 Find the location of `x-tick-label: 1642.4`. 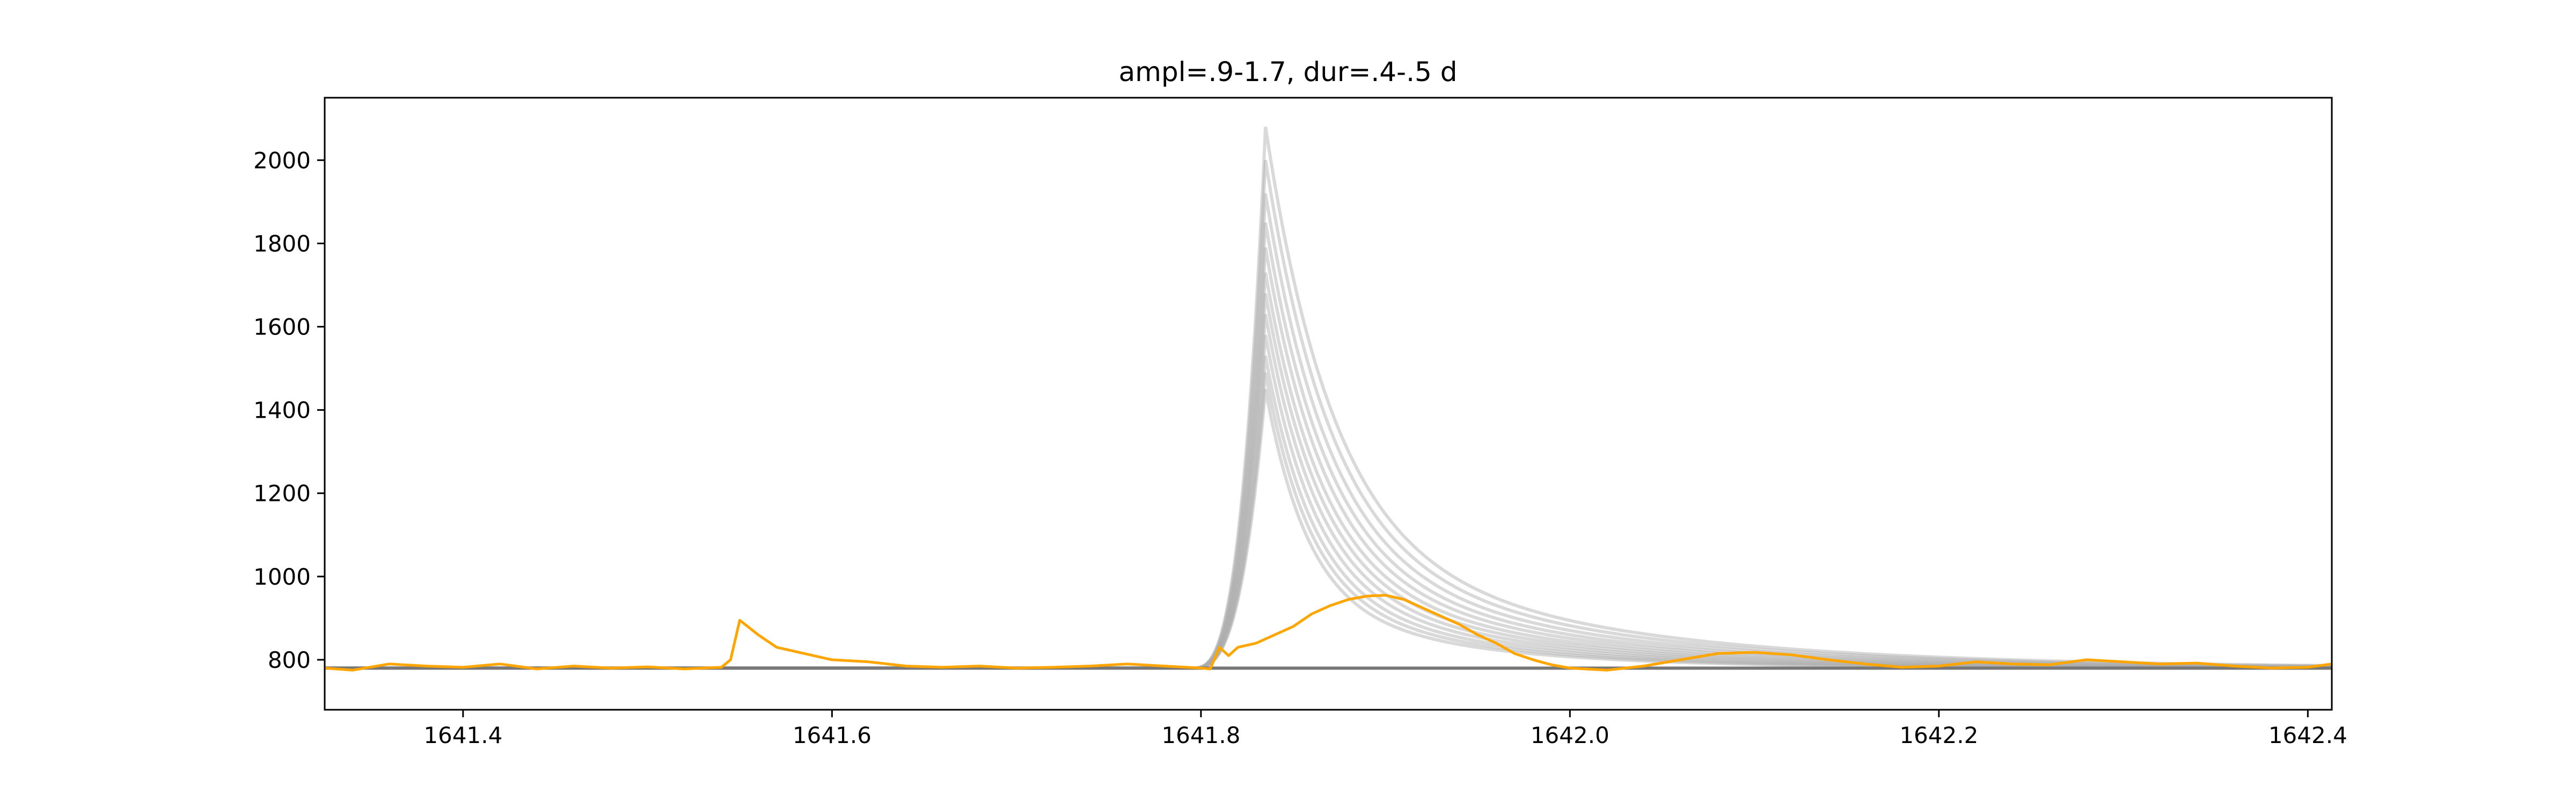

x-tick-label: 1642.4 is located at coordinates (2307, 735).